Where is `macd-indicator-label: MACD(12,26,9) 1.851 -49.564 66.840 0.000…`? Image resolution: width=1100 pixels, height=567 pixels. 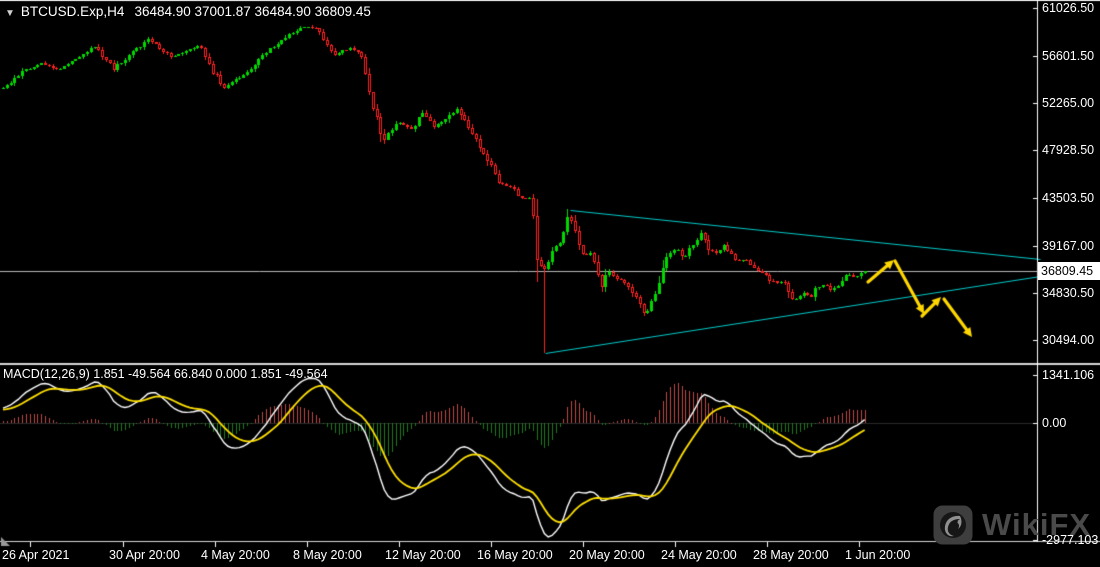 macd-indicator-label: MACD(12,26,9) 1.851 -49.564 66.840 0.000… is located at coordinates (165, 374).